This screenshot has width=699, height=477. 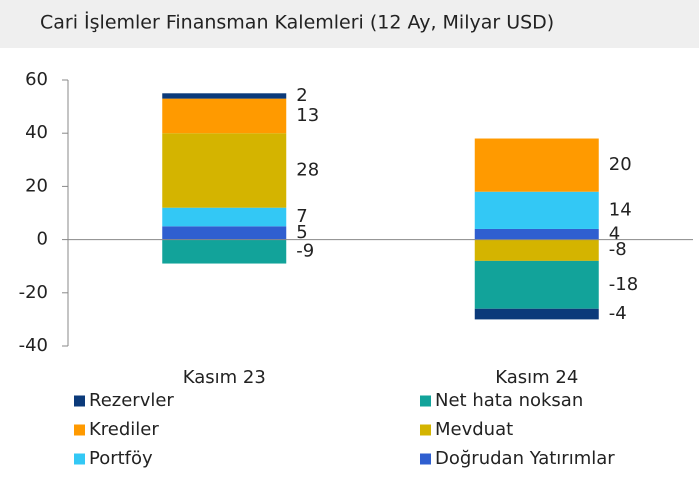 I want to click on value-label: 20, so click(x=620, y=164).